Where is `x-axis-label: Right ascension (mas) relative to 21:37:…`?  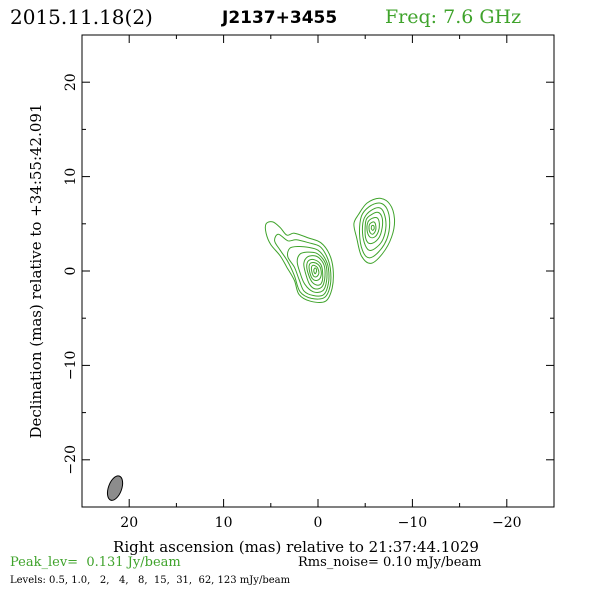
x-axis-label: Right ascension (mas) relative to 21:37:… is located at coordinates (296, 547).